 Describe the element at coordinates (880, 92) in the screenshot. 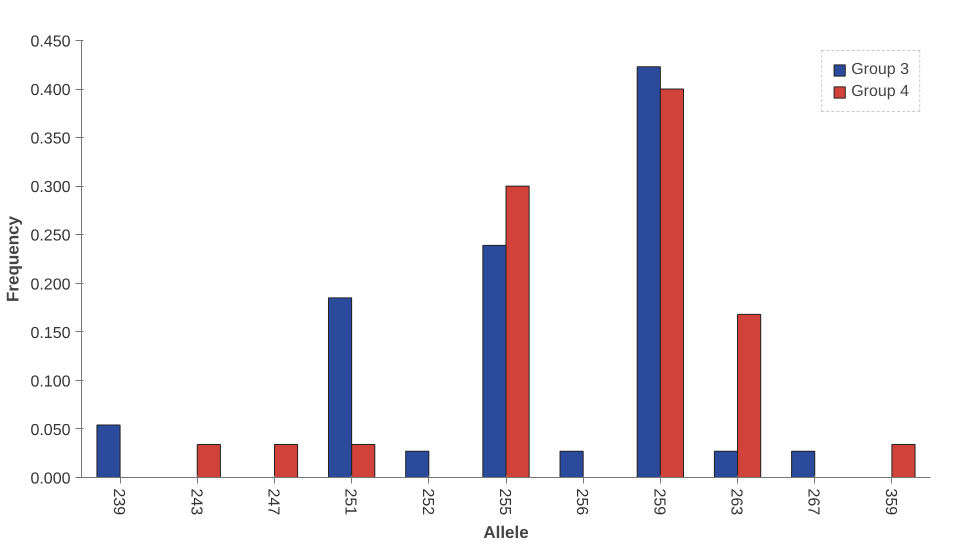

I see `legend-label: Group 4` at that location.